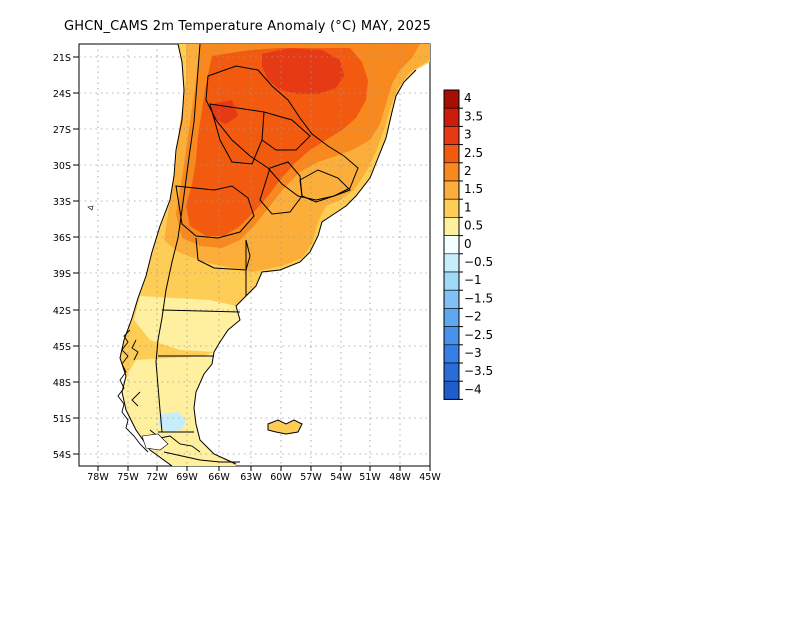 Image resolution: width=800 pixels, height=618 pixels. What do you see at coordinates (285, 427) in the screenshot?
I see `falkland-islands` at bounding box center [285, 427].